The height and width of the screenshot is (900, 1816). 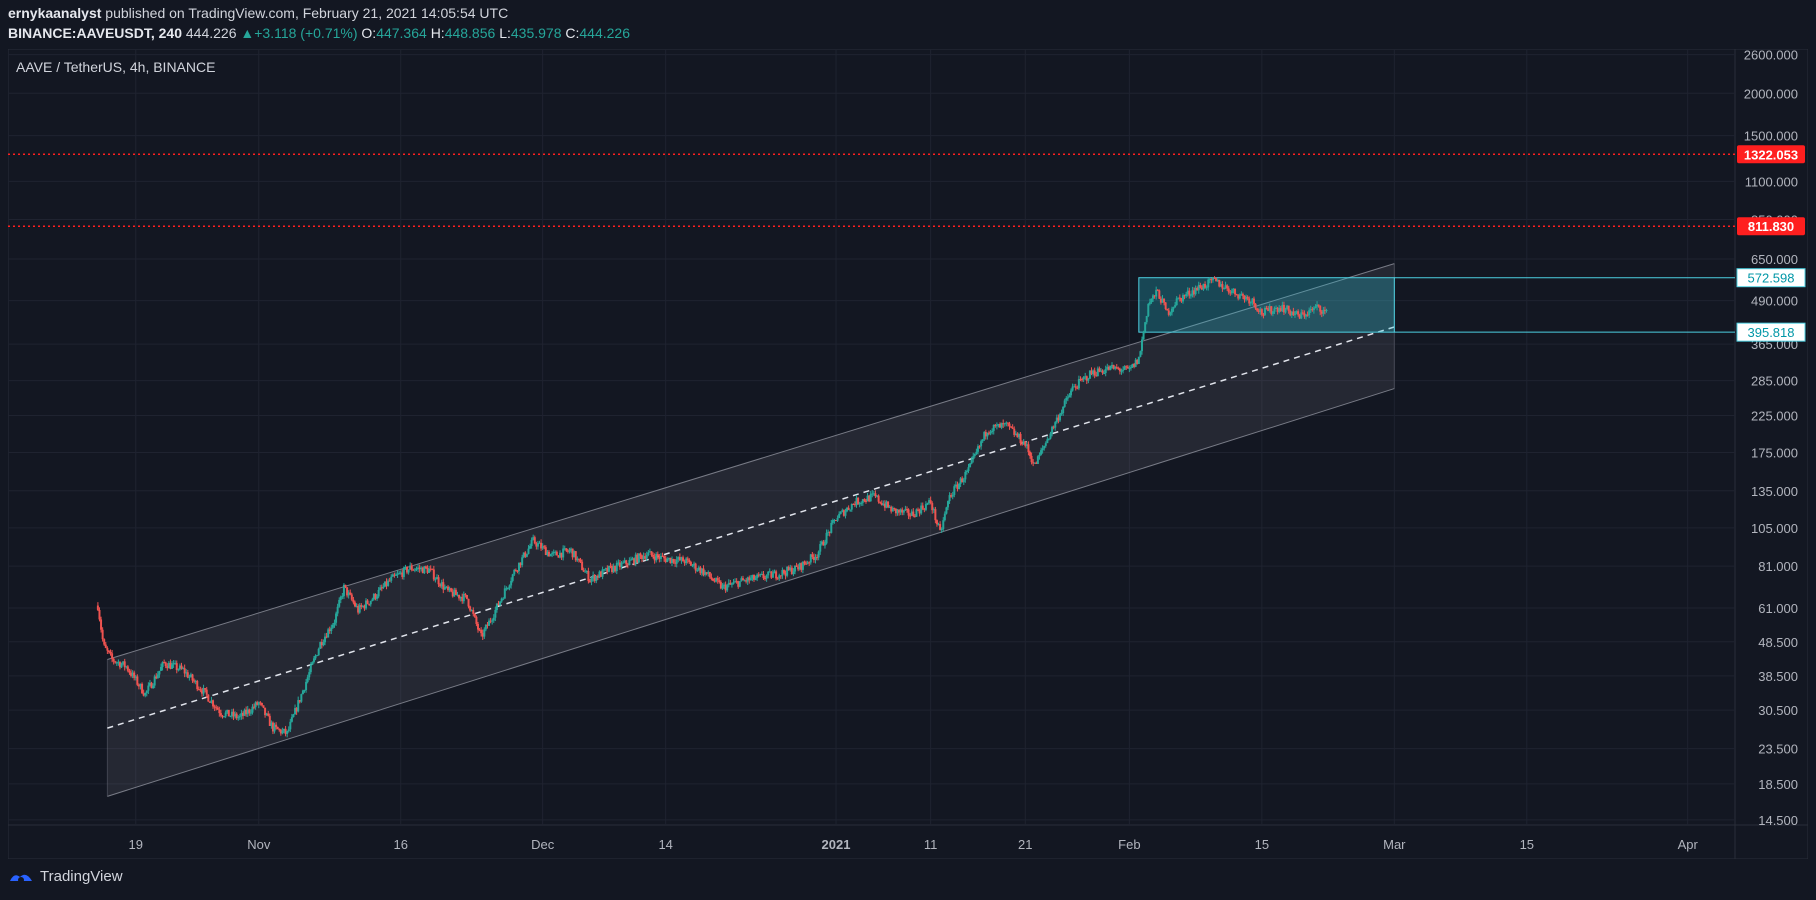 What do you see at coordinates (543, 844) in the screenshot?
I see `time-tick-label: Dec` at bounding box center [543, 844].